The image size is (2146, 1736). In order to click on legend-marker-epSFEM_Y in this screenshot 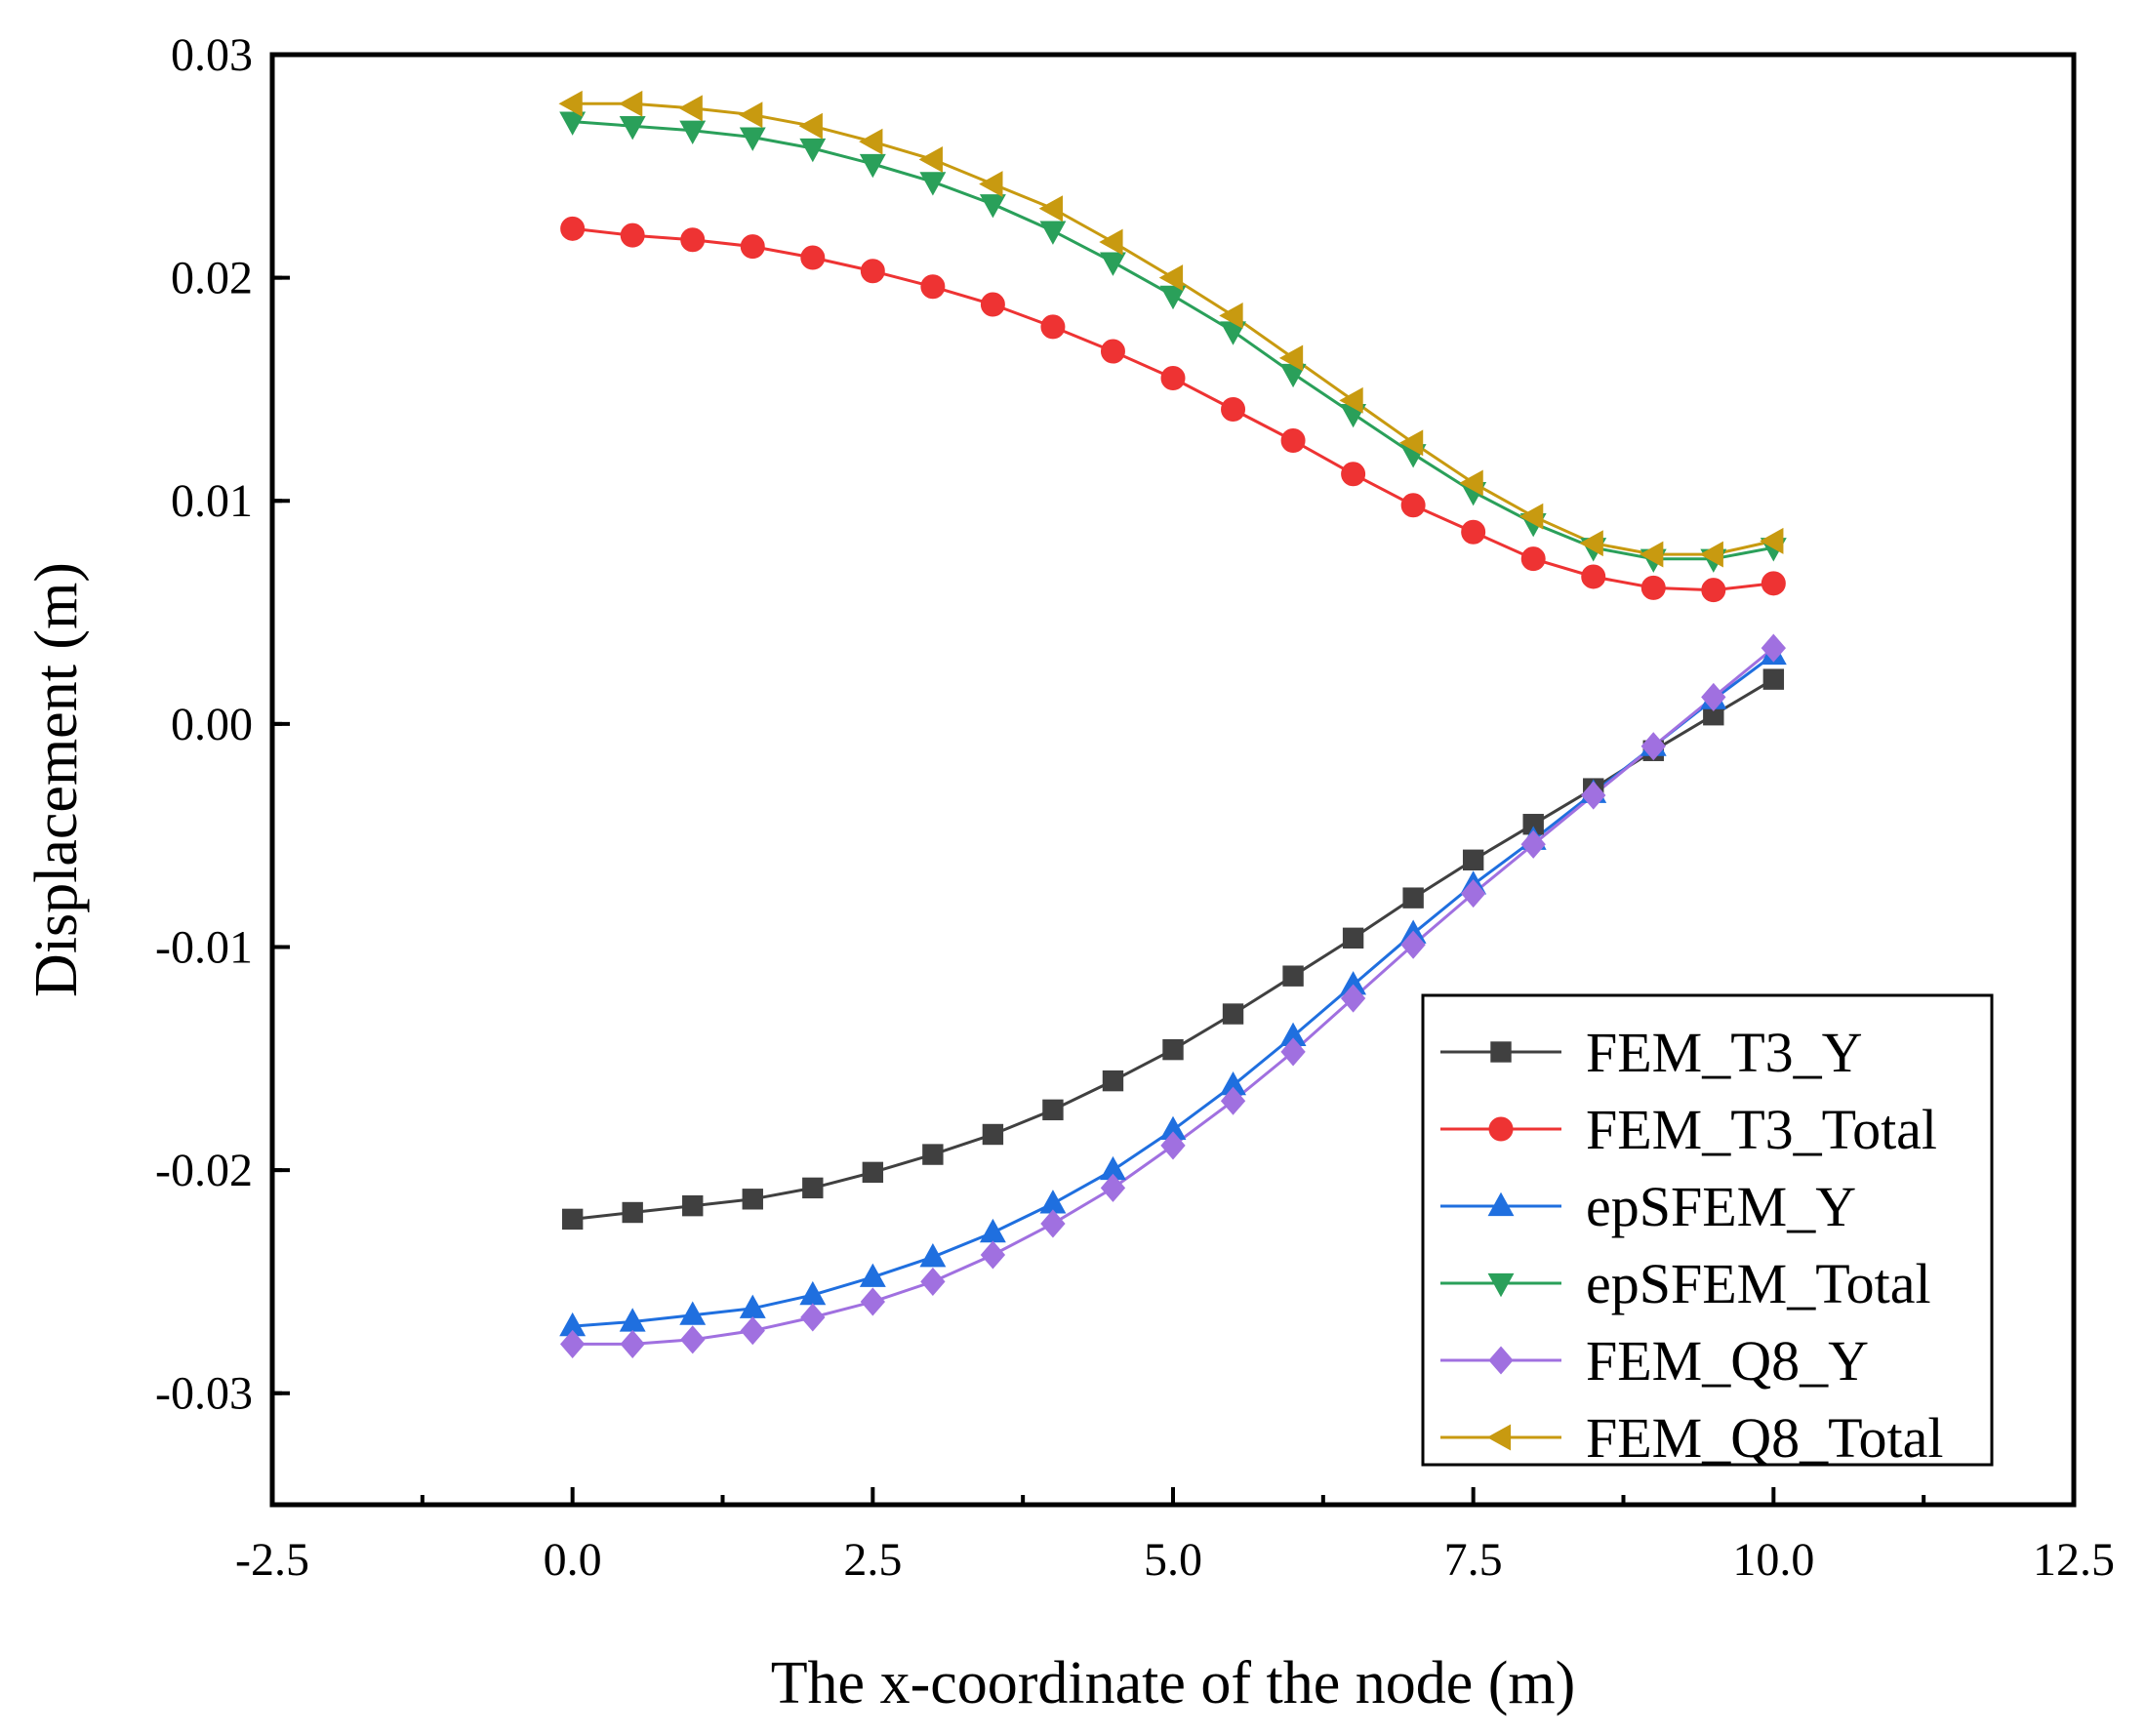, I will do `click(1501, 1204)`.